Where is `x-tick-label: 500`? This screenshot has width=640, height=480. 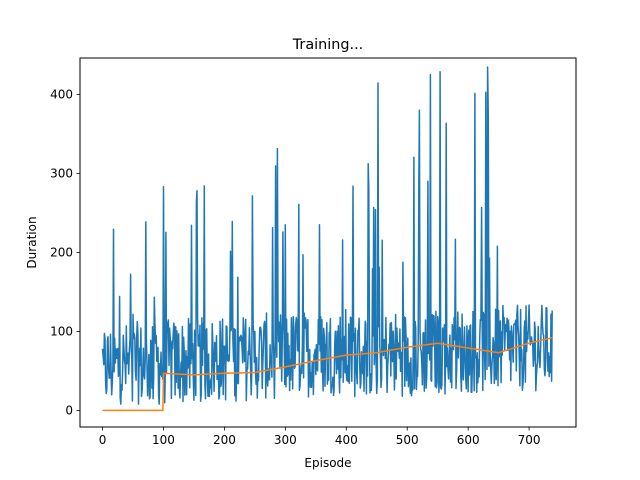
x-tick-label: 500 is located at coordinates (407, 440).